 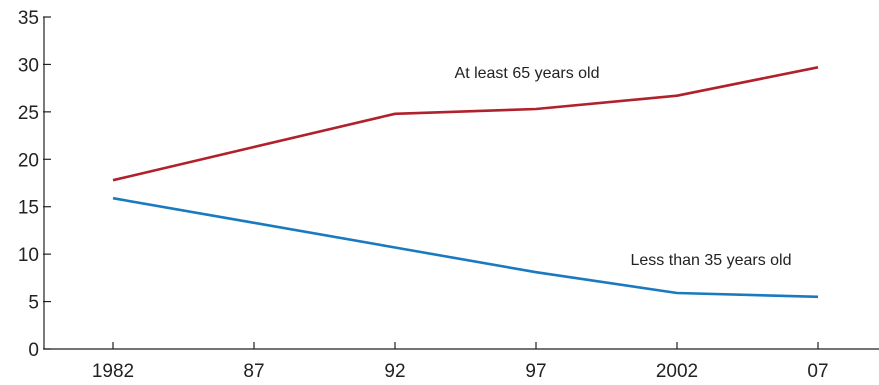 I want to click on x-tick-label: 2002, so click(x=677, y=371).